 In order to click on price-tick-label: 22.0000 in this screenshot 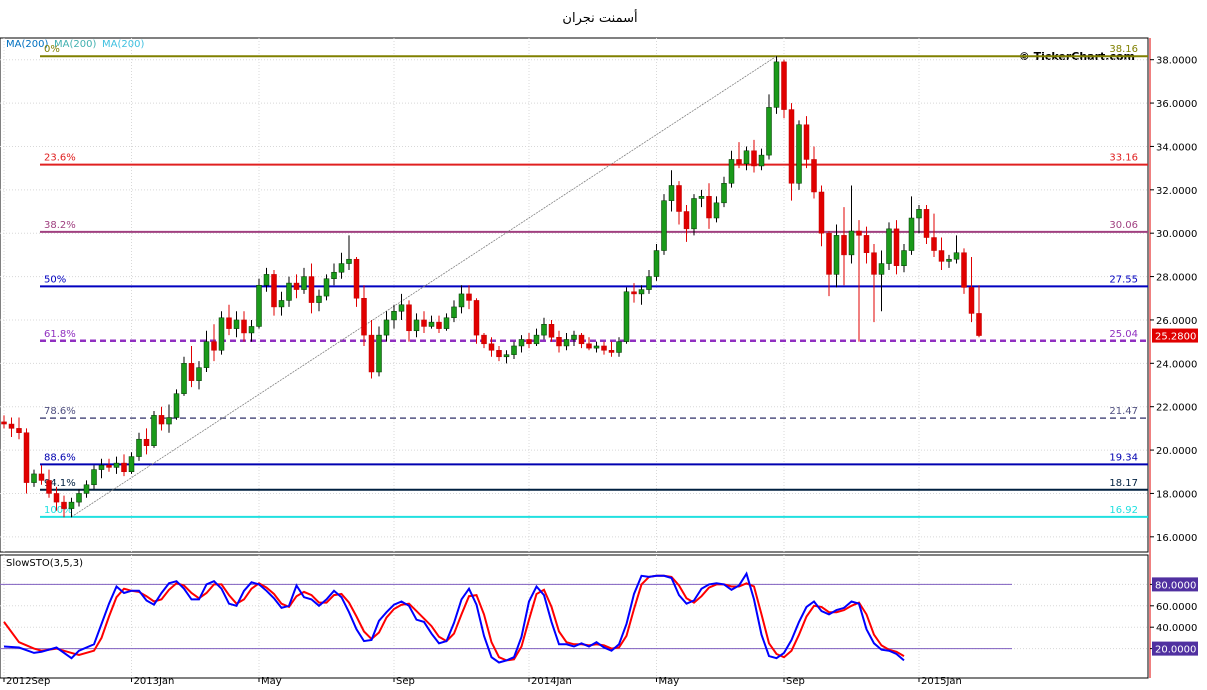, I will do `click(1176, 408)`.